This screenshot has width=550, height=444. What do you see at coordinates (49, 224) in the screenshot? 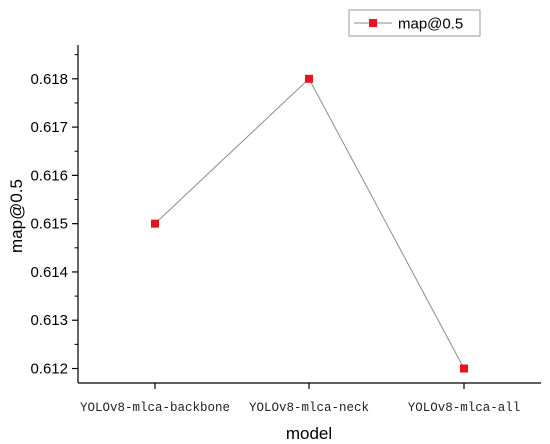
I see `y-tick-label: 0.615` at bounding box center [49, 224].